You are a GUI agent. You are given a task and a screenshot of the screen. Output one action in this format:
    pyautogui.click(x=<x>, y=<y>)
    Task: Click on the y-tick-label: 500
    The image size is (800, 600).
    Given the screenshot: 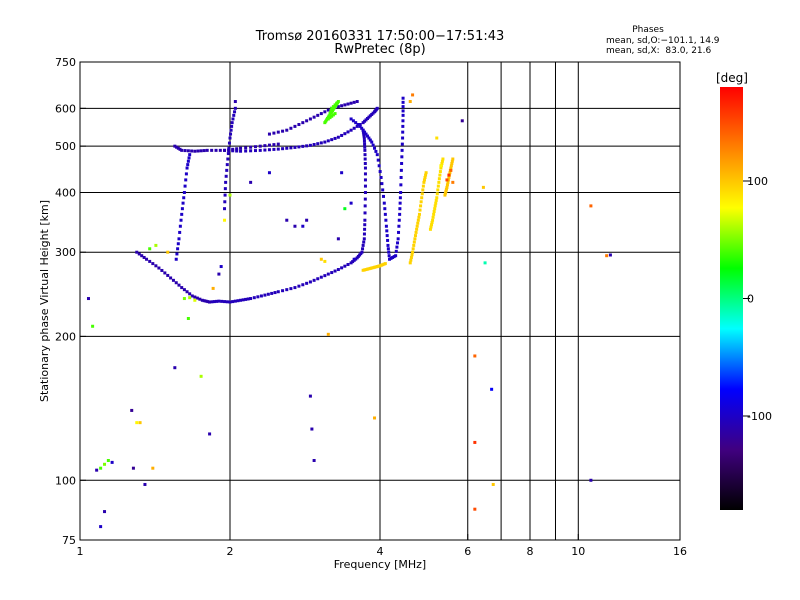 What is the action you would take?
    pyautogui.click(x=65, y=146)
    